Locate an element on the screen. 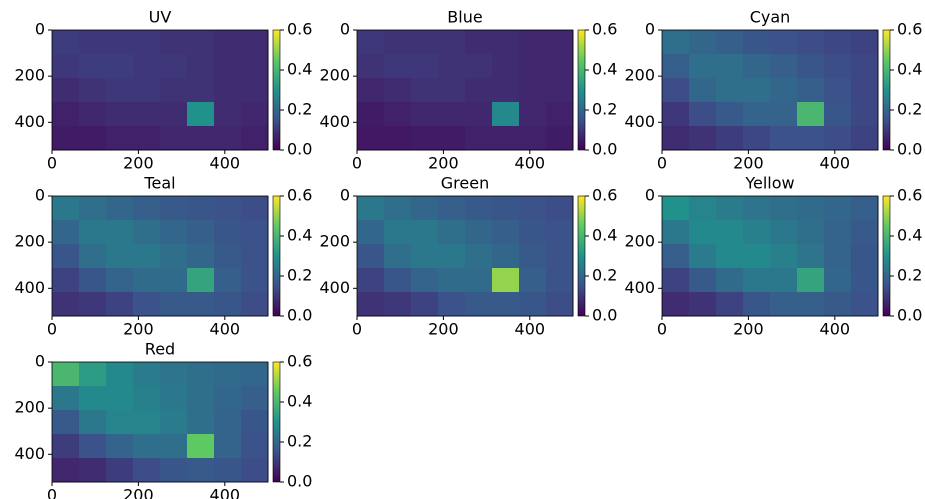 The width and height of the screenshot is (925, 499). x-tick-label: 400 is located at coordinates (530, 329).